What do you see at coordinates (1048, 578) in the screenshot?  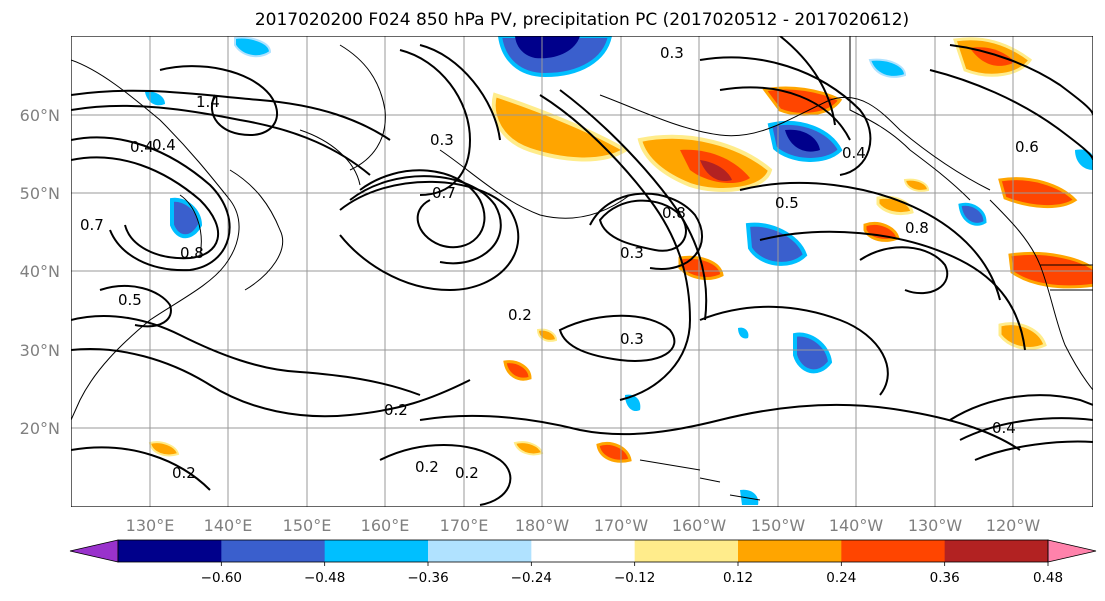 I see `colorbar-tick-label: 0.48` at bounding box center [1048, 578].